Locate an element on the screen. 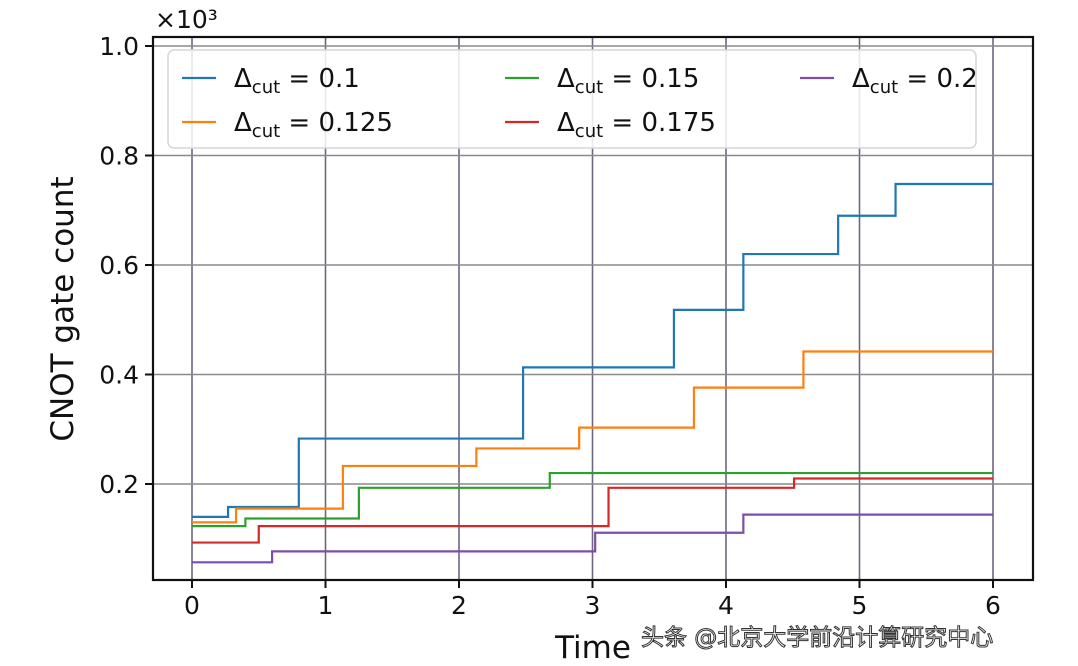  x-axis-title: Time is located at coordinates (592, 648).